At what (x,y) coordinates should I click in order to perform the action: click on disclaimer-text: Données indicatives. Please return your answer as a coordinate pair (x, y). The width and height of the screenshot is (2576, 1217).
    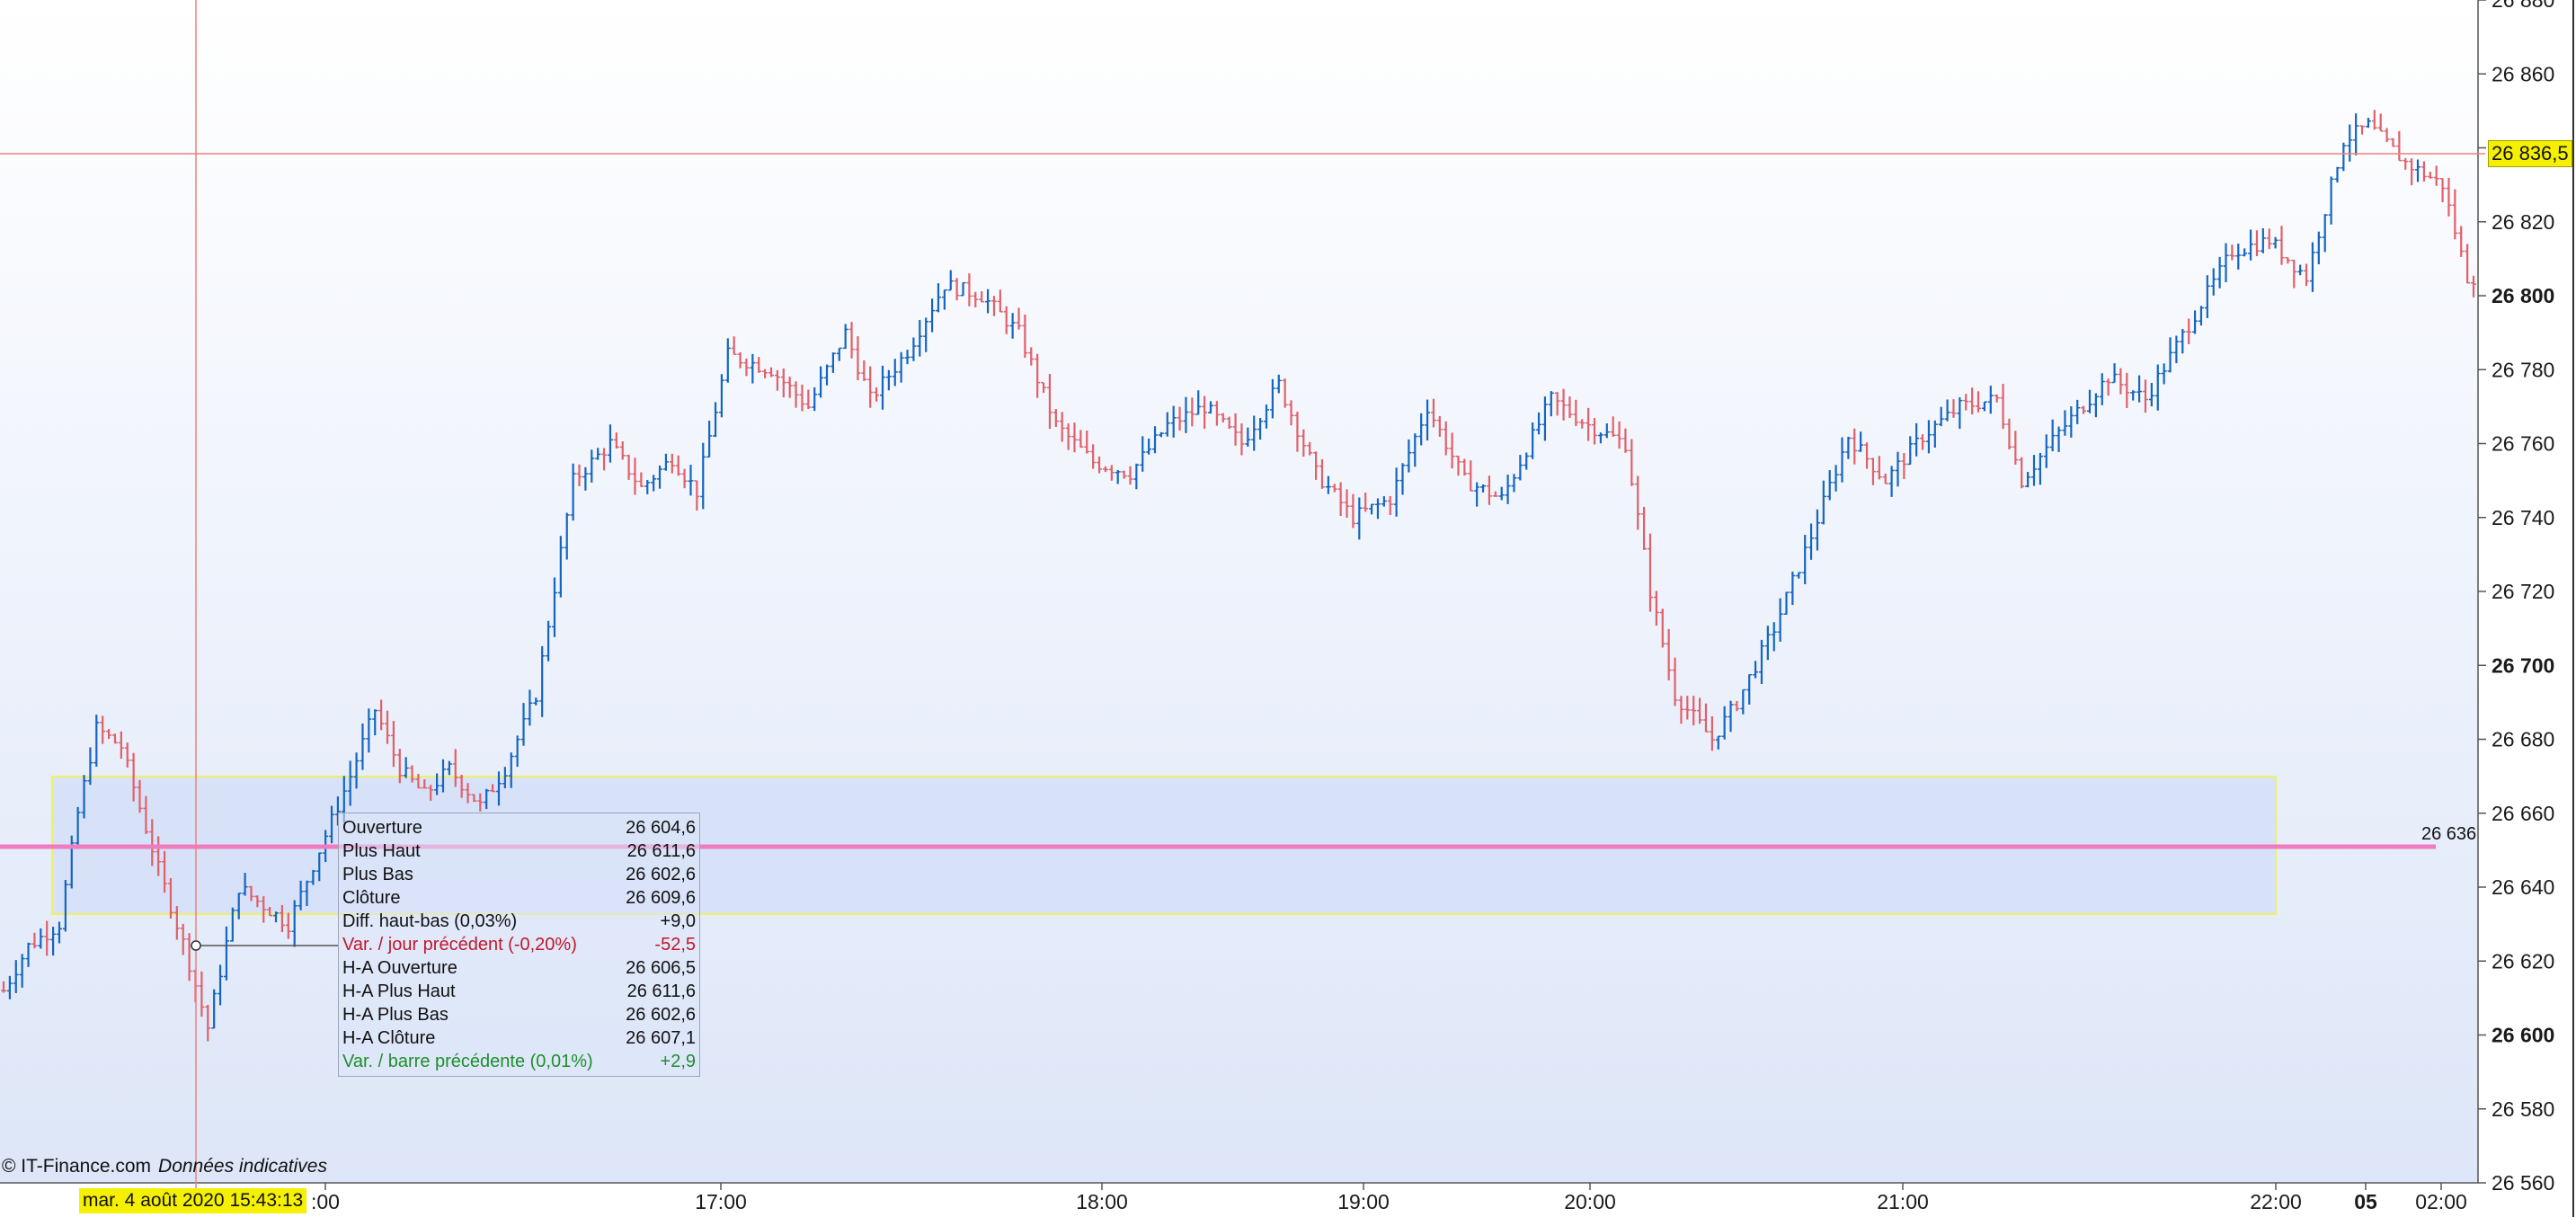
    Looking at the image, I should click on (242, 1166).